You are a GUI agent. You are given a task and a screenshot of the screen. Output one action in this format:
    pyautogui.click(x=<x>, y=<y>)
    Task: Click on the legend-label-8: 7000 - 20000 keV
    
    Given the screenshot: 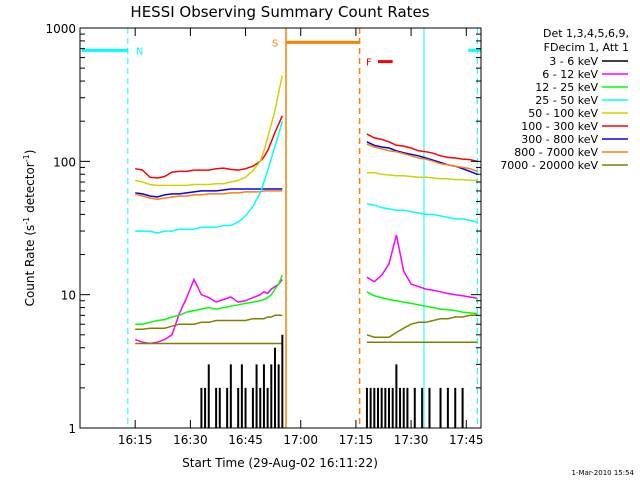 What is the action you would take?
    pyautogui.click(x=549, y=165)
    